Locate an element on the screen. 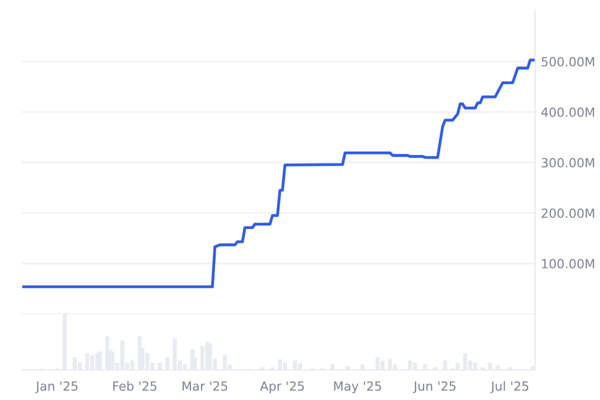 This screenshot has height=400, width=600. y-tick-label: 400.00M is located at coordinates (567, 112).